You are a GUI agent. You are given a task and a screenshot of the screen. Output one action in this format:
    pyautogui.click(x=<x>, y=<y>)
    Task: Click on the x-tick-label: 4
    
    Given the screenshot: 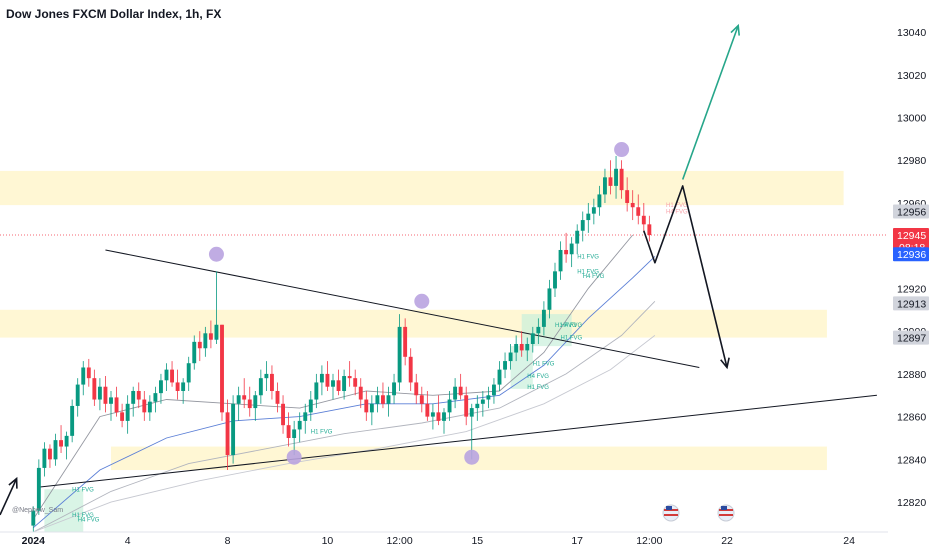 What is the action you would take?
    pyautogui.click(x=128, y=541)
    